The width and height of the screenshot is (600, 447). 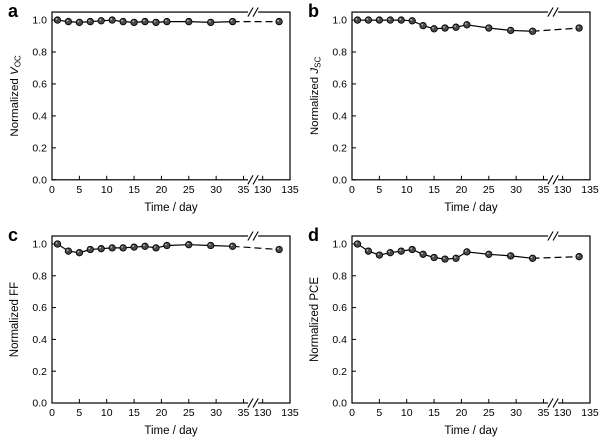 What do you see at coordinates (39, 85) in the screenshot?
I see `y-tick-label: 0.6` at bounding box center [39, 85].